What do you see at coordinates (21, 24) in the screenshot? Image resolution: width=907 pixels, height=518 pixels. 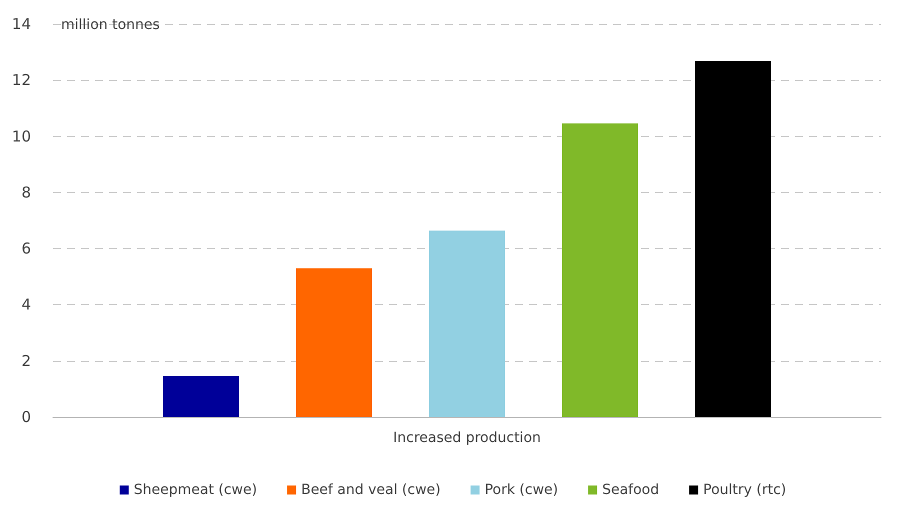 I see `y-tick-label: 14` at bounding box center [21, 24].